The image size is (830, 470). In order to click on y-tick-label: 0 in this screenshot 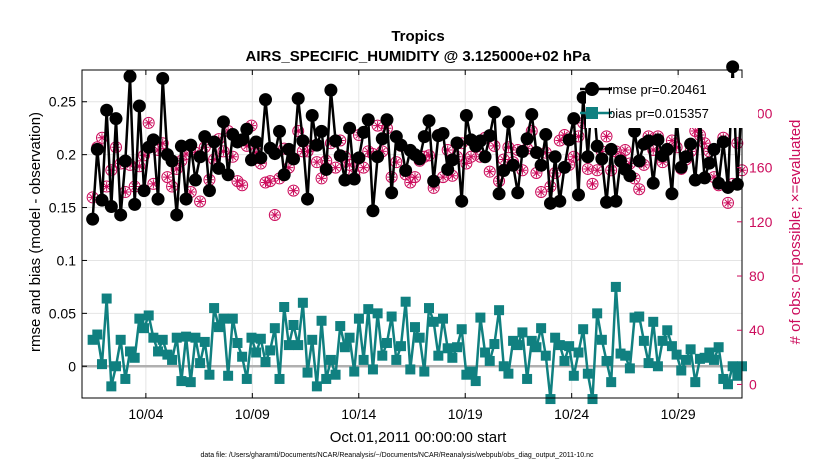, I will do `click(72, 366)`.